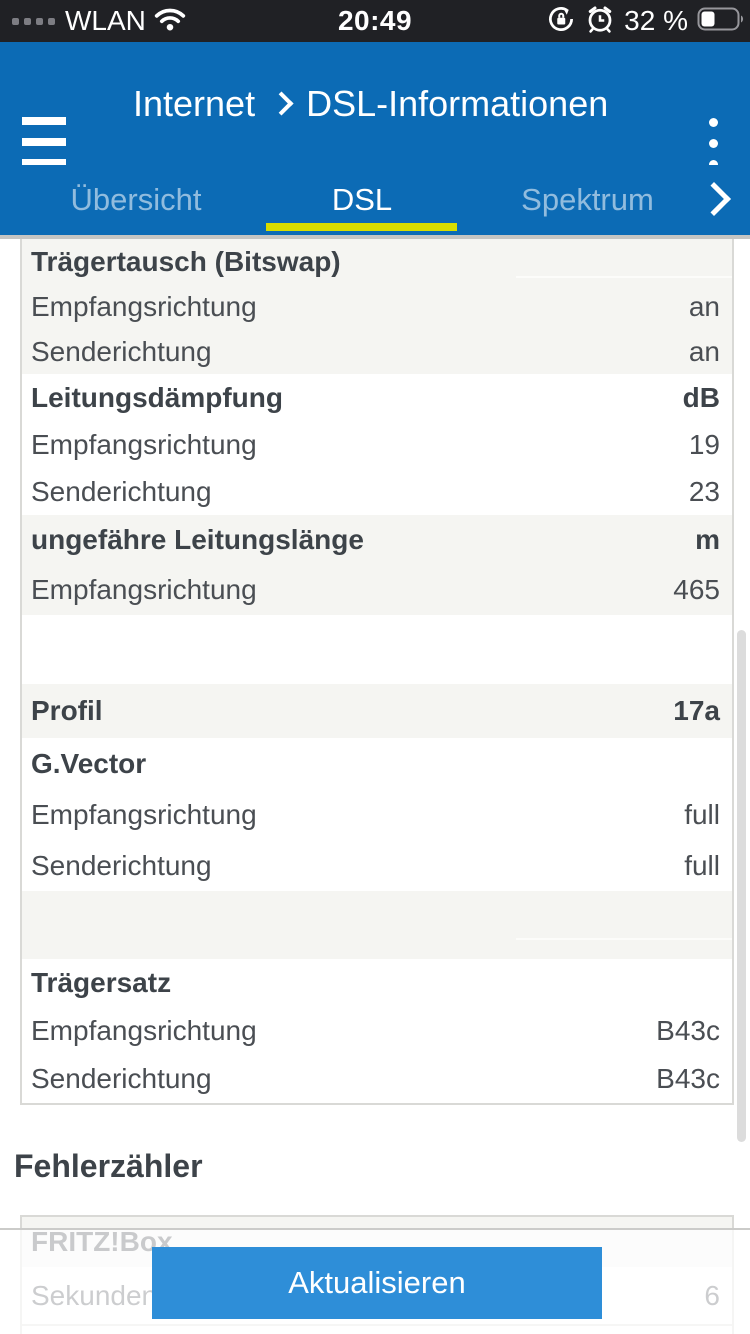 This screenshot has width=750, height=1334. I want to click on table-row: Empfangsrichtung an, so click(377, 306).